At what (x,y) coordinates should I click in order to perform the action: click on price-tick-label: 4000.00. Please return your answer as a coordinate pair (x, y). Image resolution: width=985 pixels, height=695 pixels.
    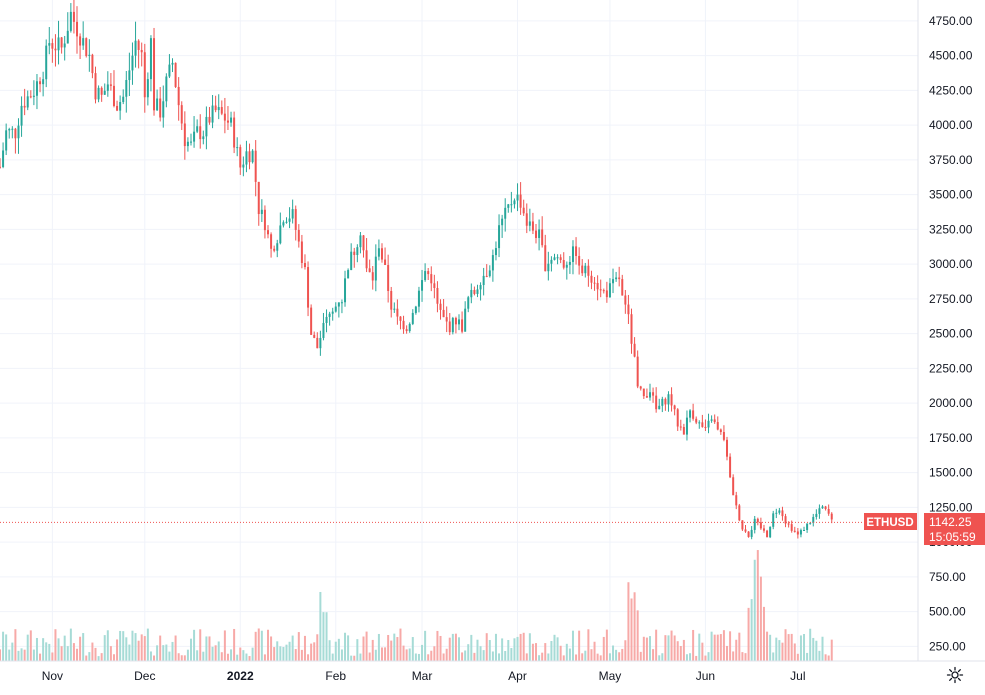
    Looking at the image, I should click on (951, 125).